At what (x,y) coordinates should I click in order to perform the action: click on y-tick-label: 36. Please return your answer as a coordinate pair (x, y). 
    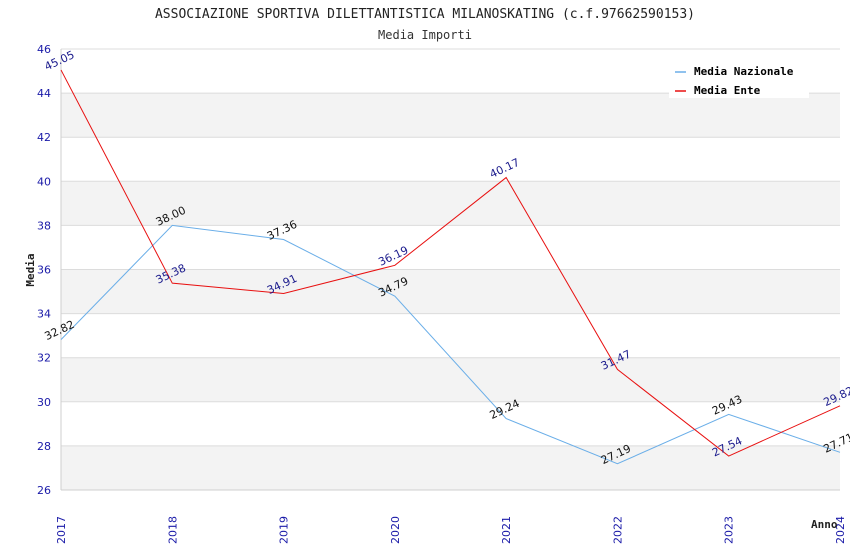
    Looking at the image, I should click on (44, 270).